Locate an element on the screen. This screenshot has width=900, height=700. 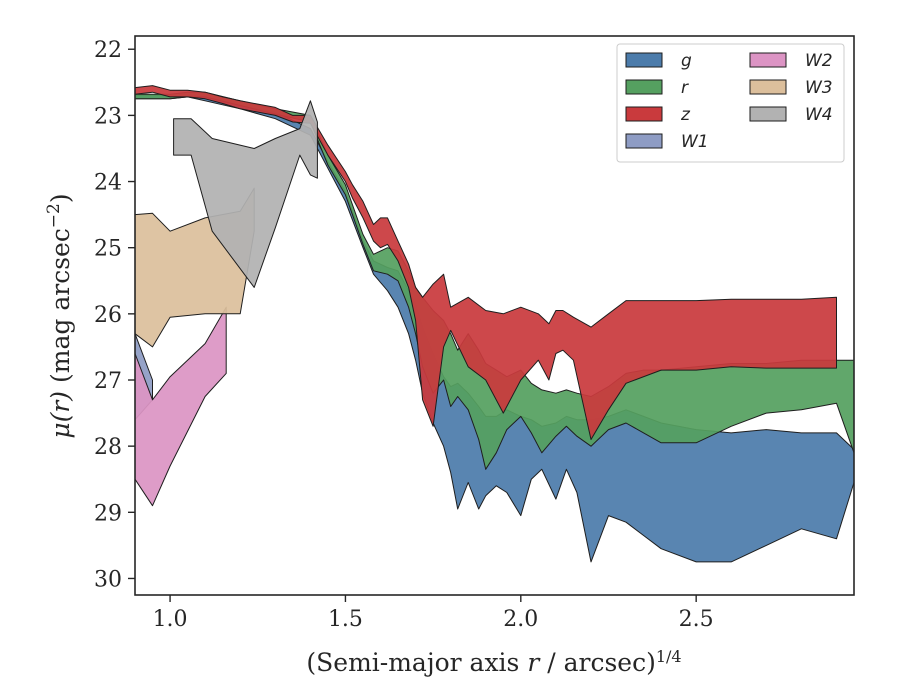
y-axis-label: μ(r) (mag arcsec−2) is located at coordinates (59, 315).